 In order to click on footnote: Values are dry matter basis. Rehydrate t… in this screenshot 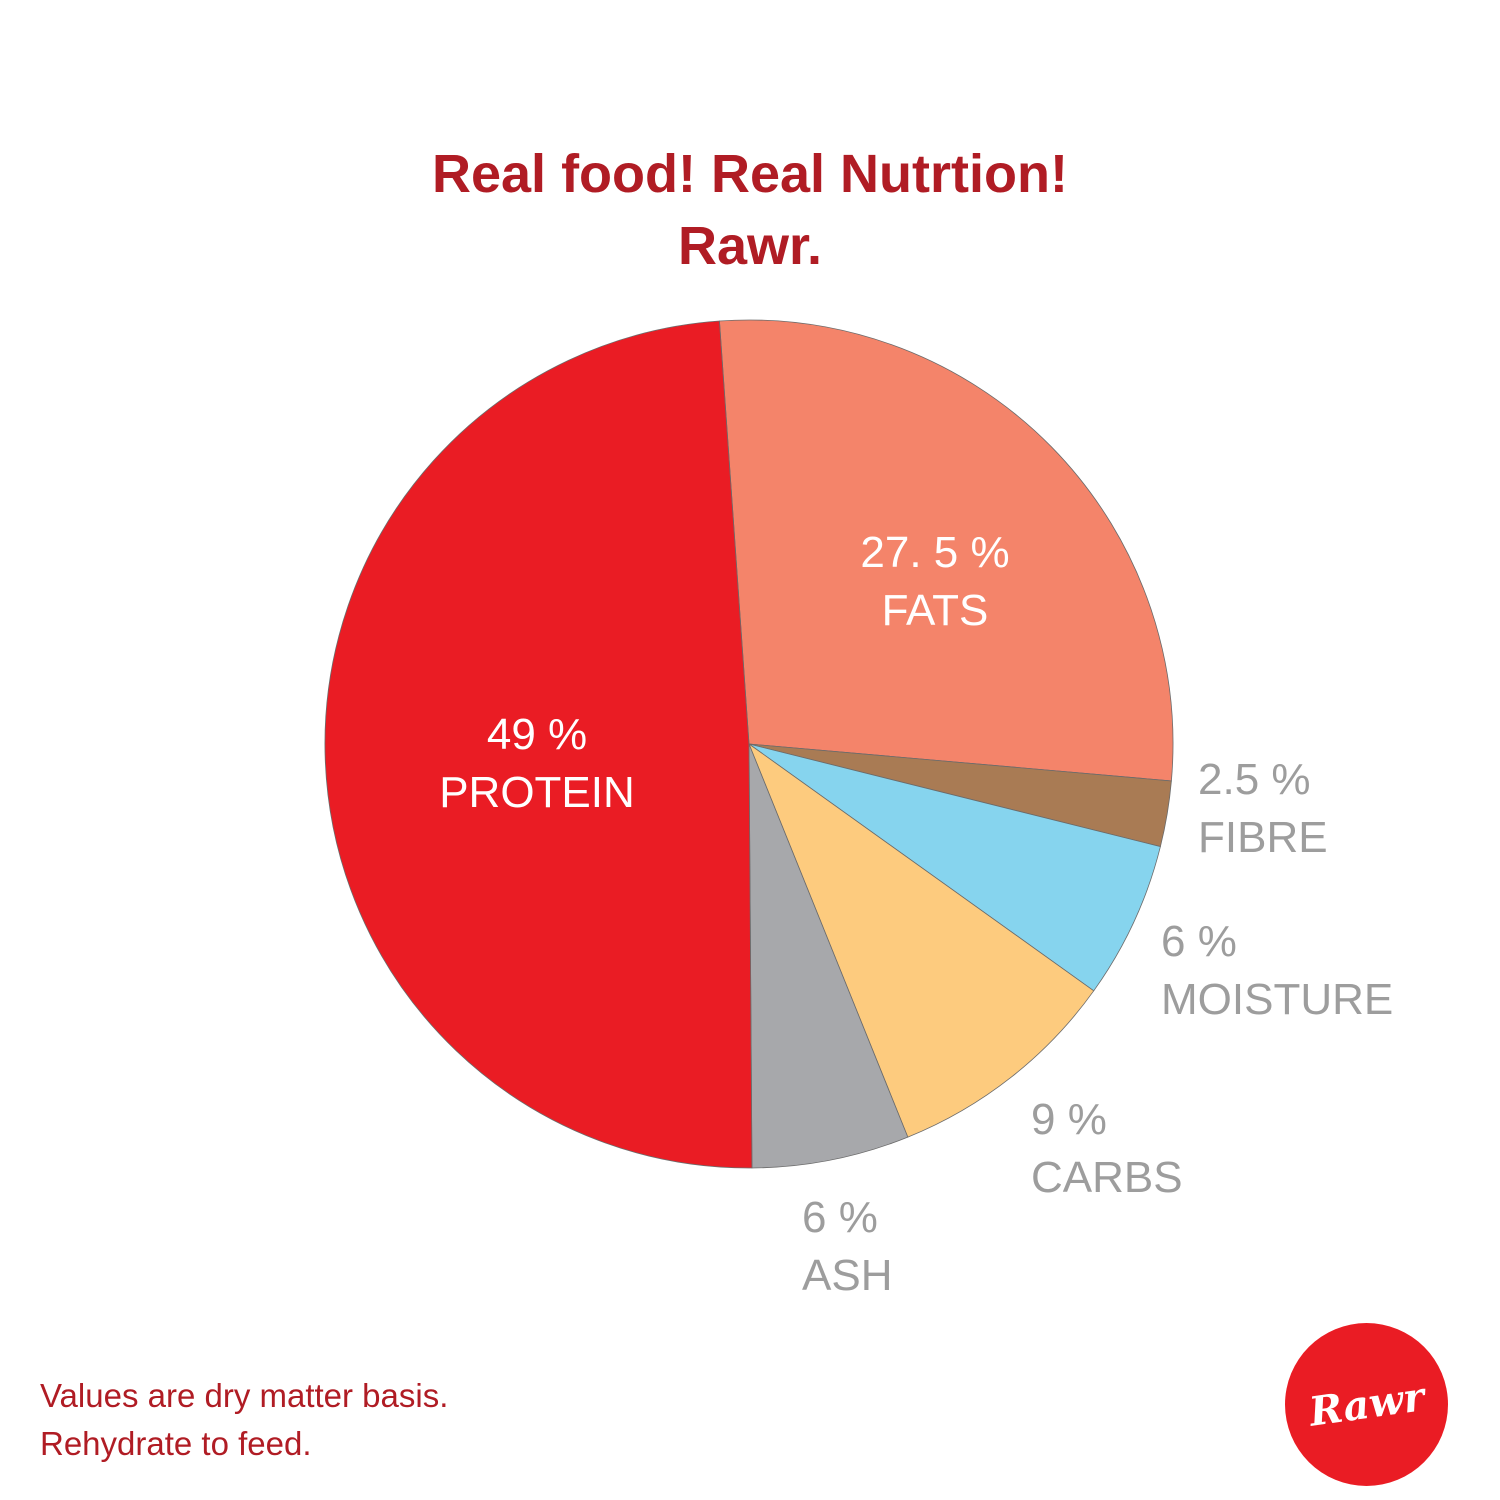, I will do `click(244, 1420)`.